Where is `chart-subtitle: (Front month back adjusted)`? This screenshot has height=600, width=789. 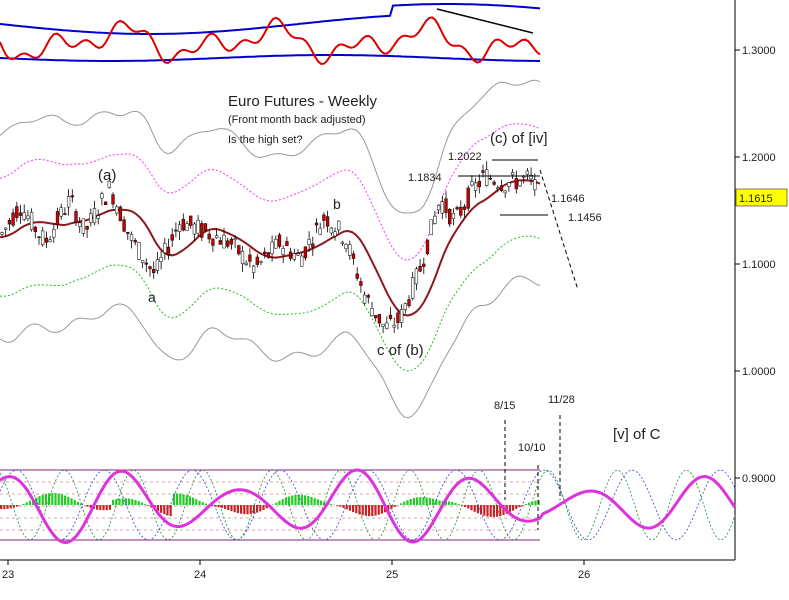 chart-subtitle: (Front month back adjusted) is located at coordinates (297, 120).